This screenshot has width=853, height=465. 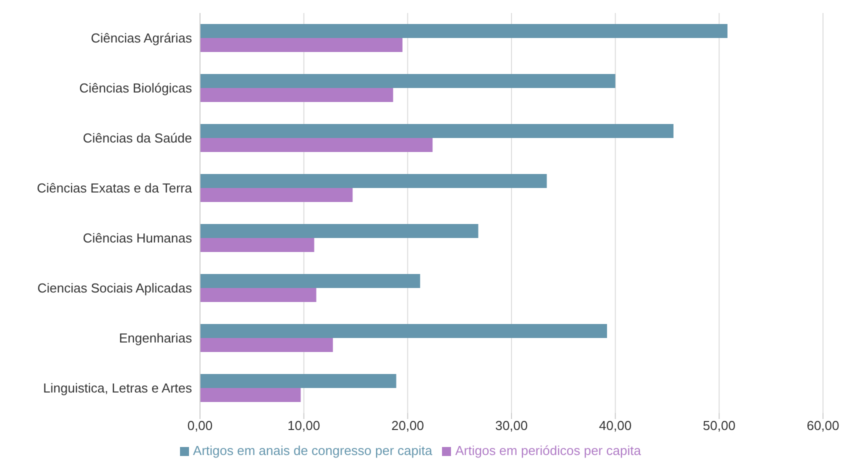 I want to click on x-tick-label: 50,00, so click(x=719, y=426).